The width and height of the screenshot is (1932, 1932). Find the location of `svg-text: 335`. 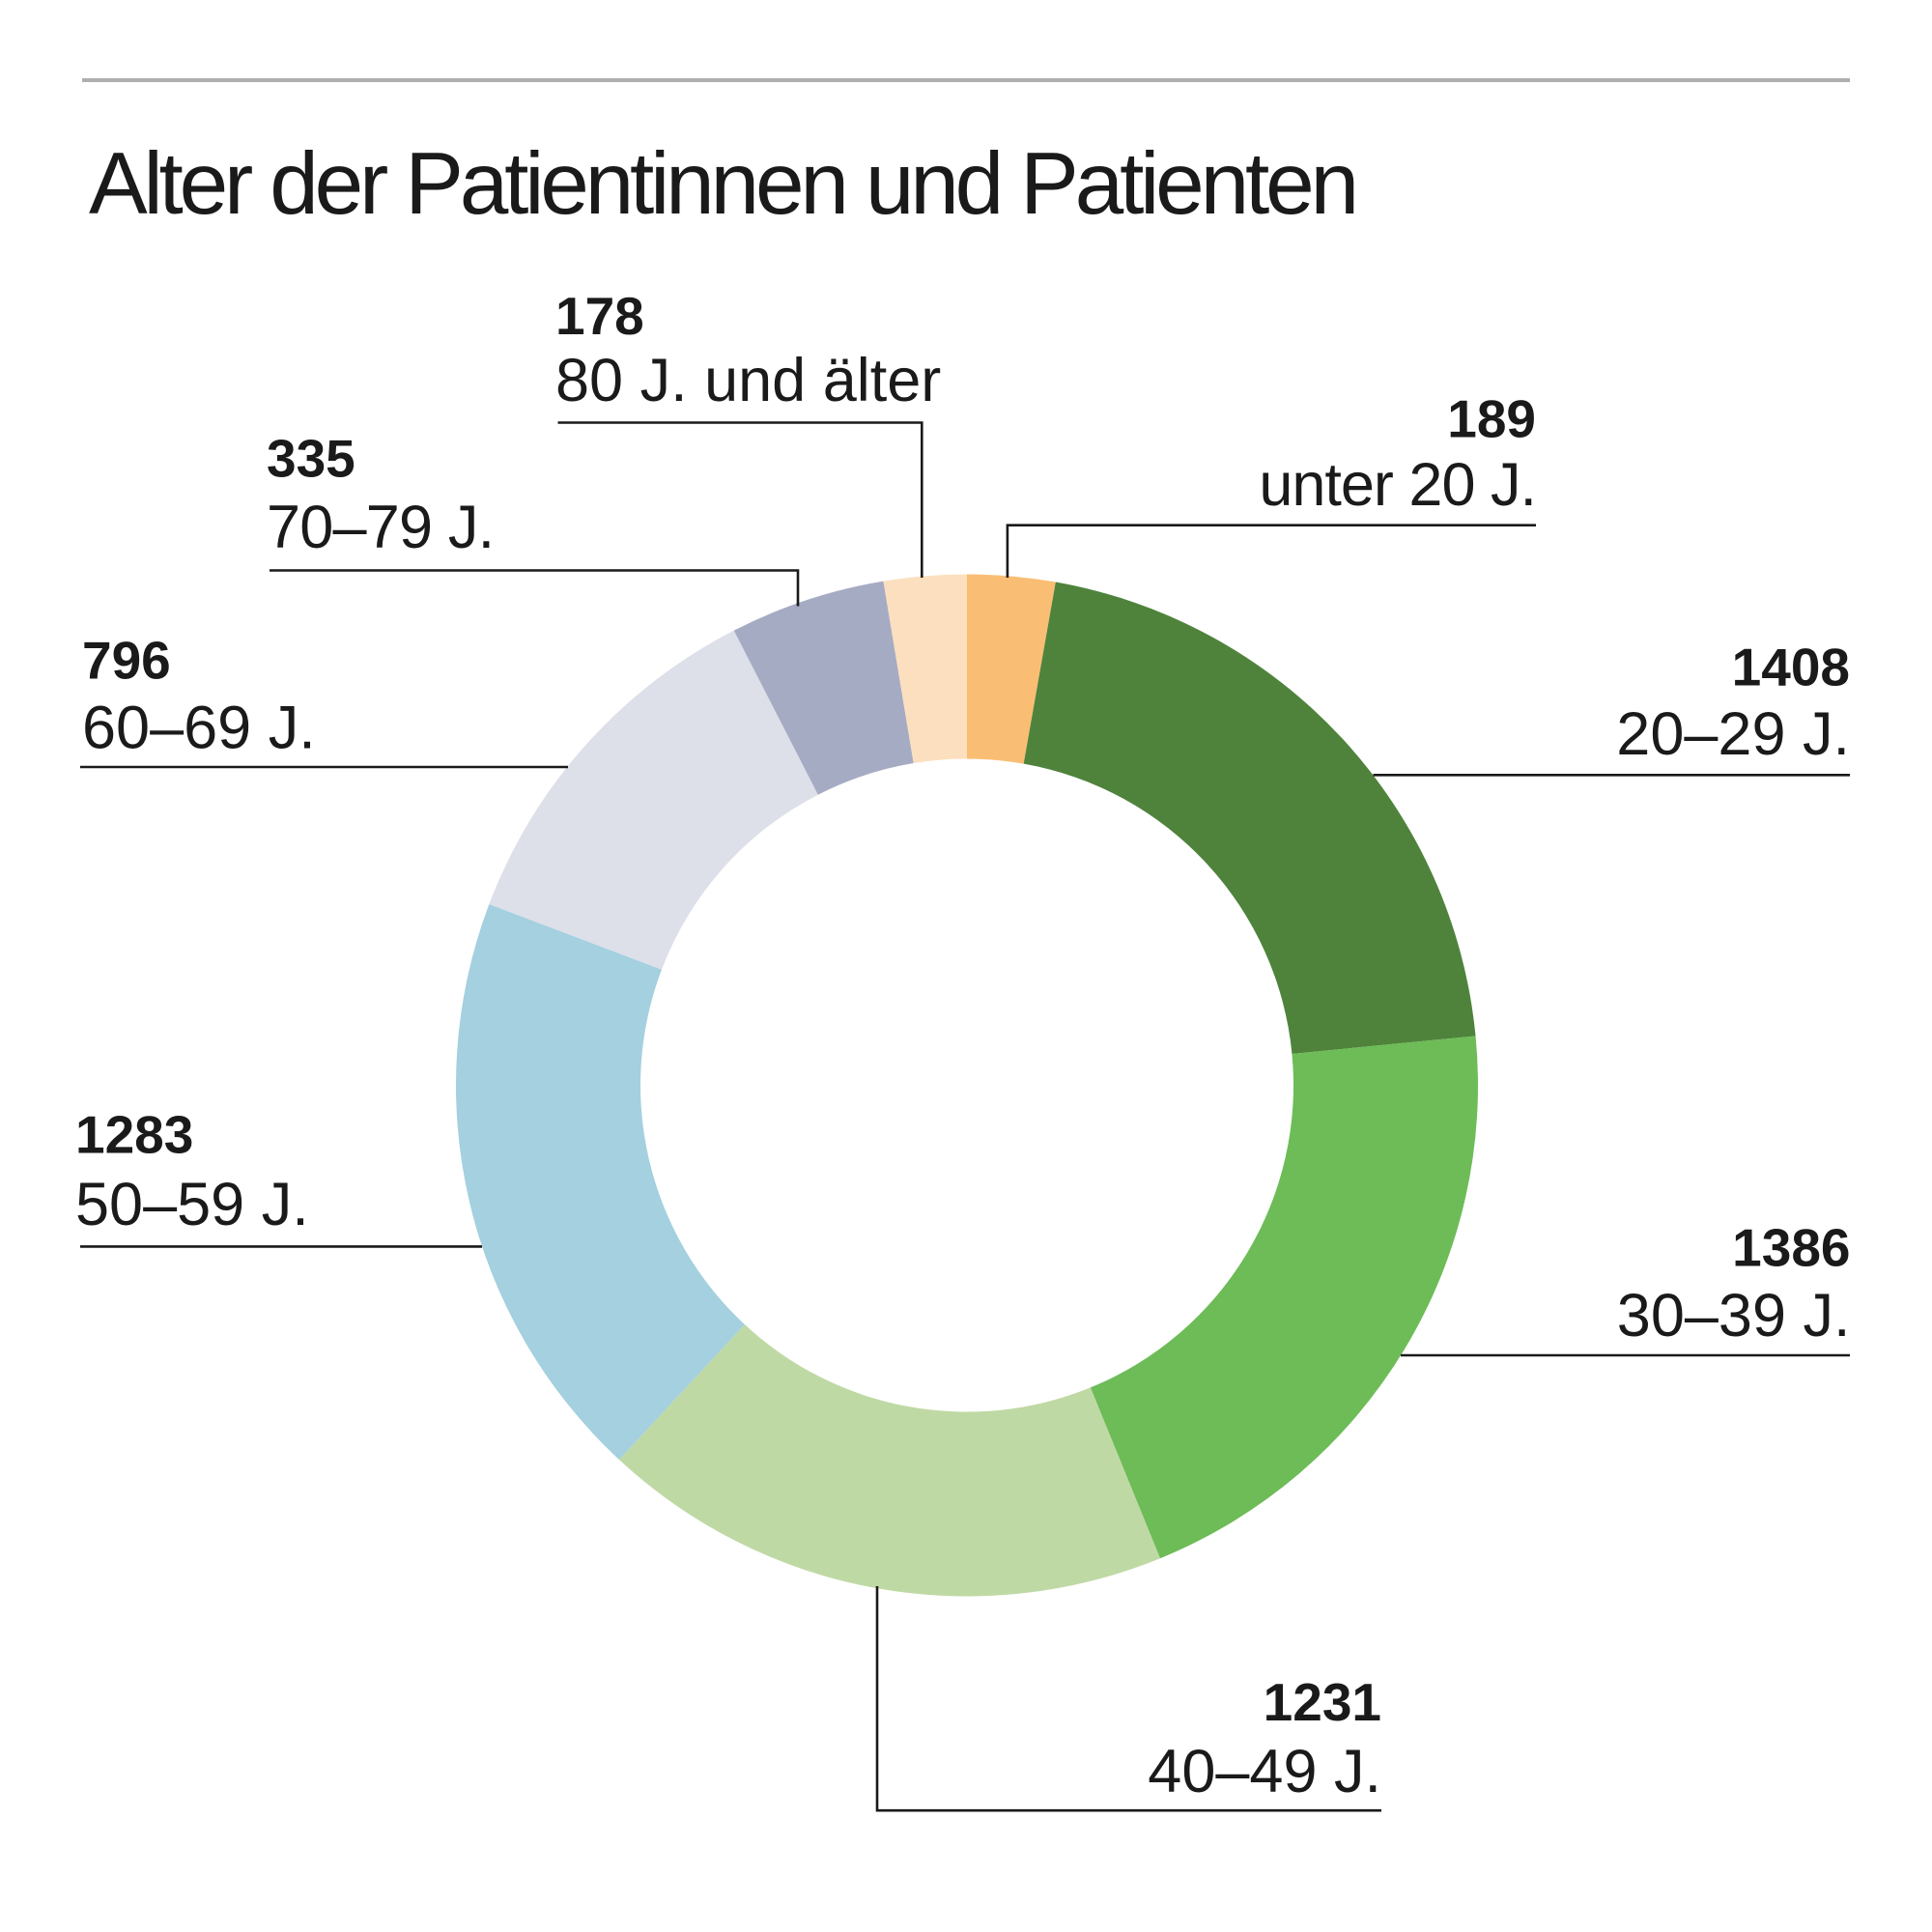

svg-text: 335 is located at coordinates (311, 459).